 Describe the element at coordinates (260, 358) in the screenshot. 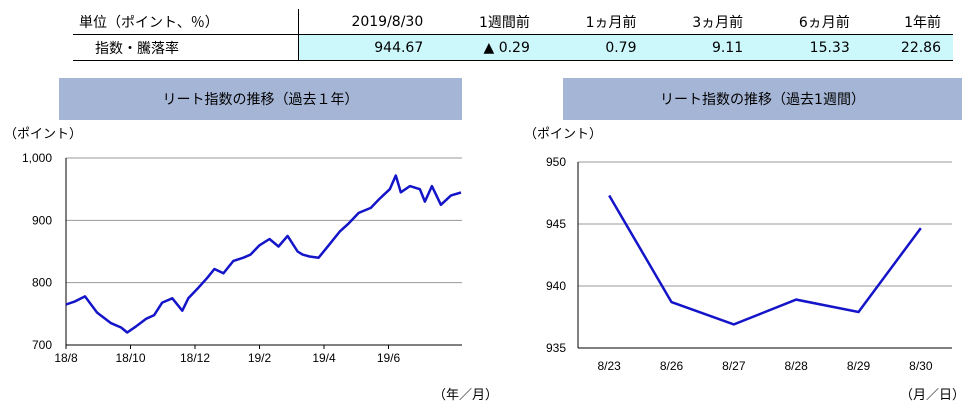

I see `x-tick-label: 19/2` at that location.